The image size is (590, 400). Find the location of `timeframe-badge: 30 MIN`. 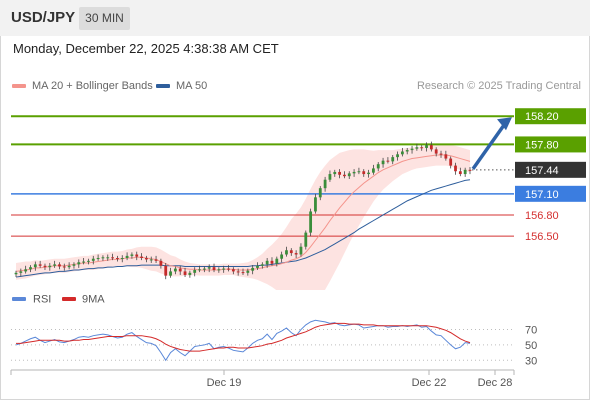

timeframe-badge: 30 MIN is located at coordinates (104, 18).